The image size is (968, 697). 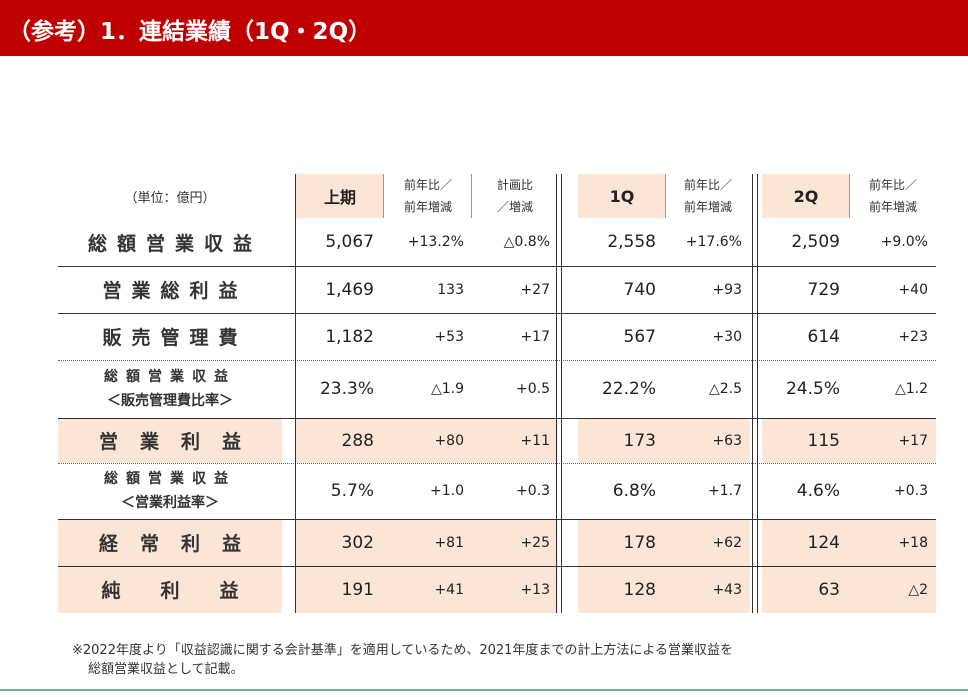 I want to click on change-cell: +63, so click(x=708, y=440).